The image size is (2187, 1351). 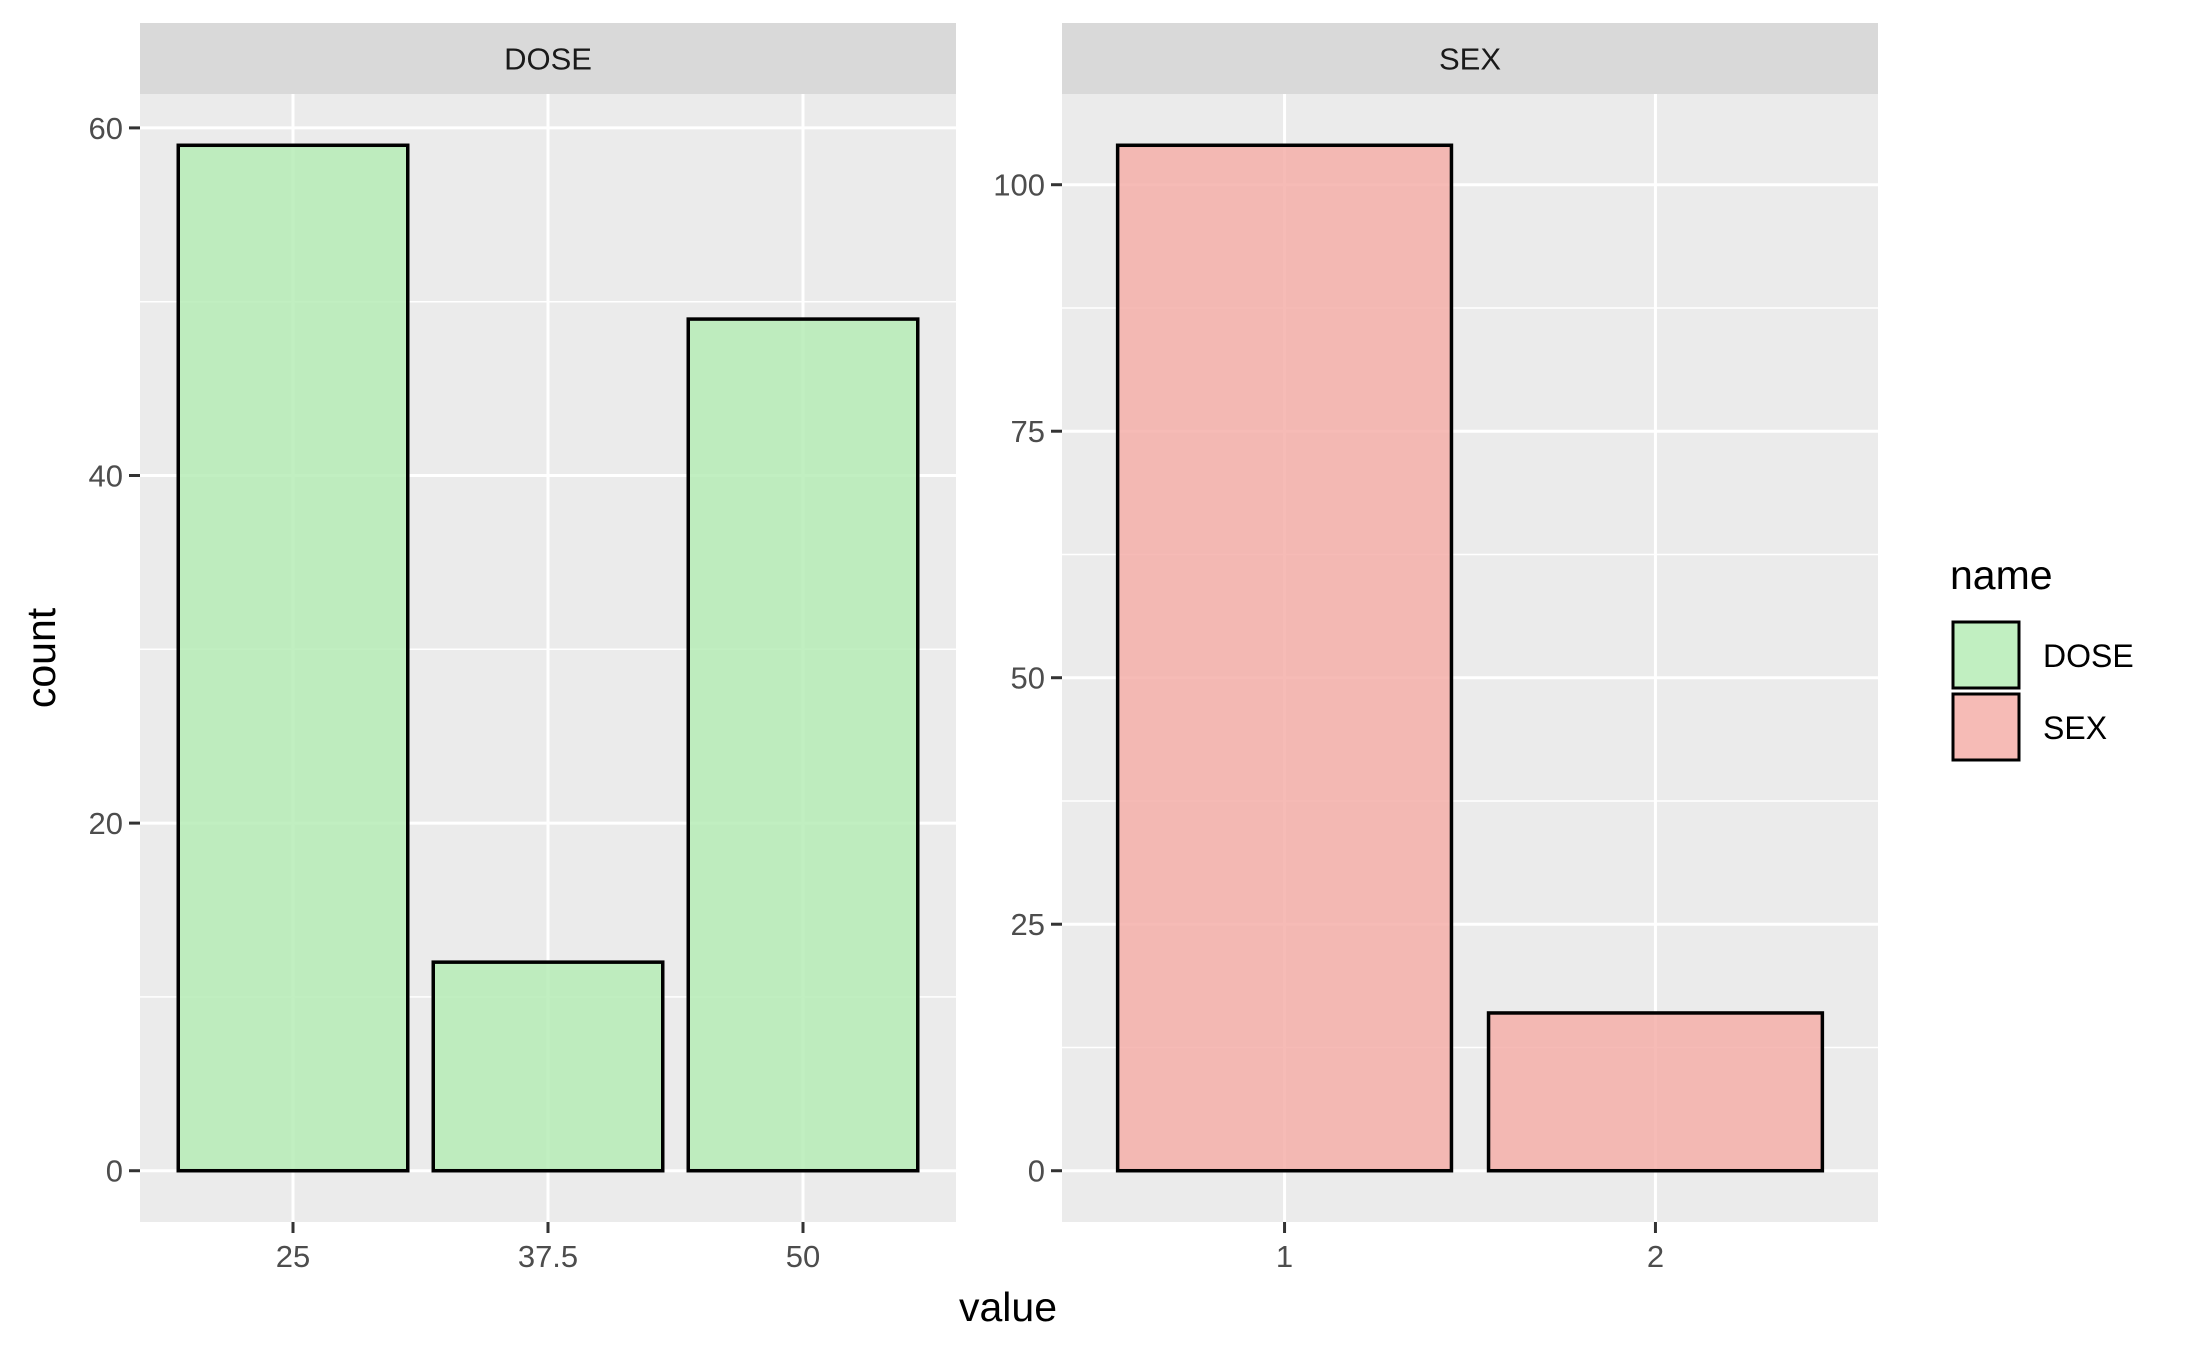 What do you see at coordinates (293, 1256) in the screenshot?
I see `x-tick-label: 25` at bounding box center [293, 1256].